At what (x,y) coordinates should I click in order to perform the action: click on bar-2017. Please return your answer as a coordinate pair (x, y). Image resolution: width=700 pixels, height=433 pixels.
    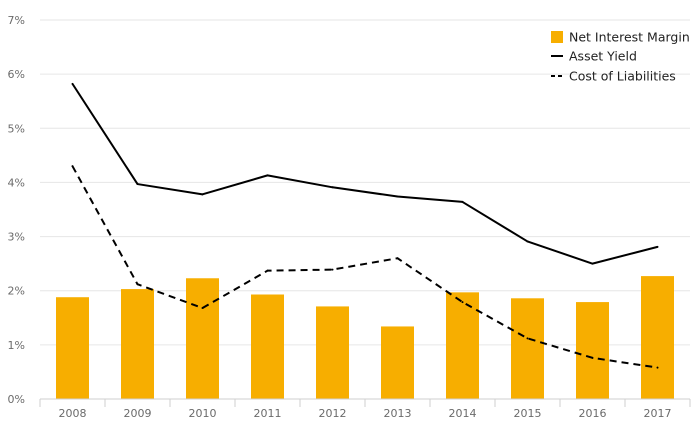
    Looking at the image, I should click on (657, 337).